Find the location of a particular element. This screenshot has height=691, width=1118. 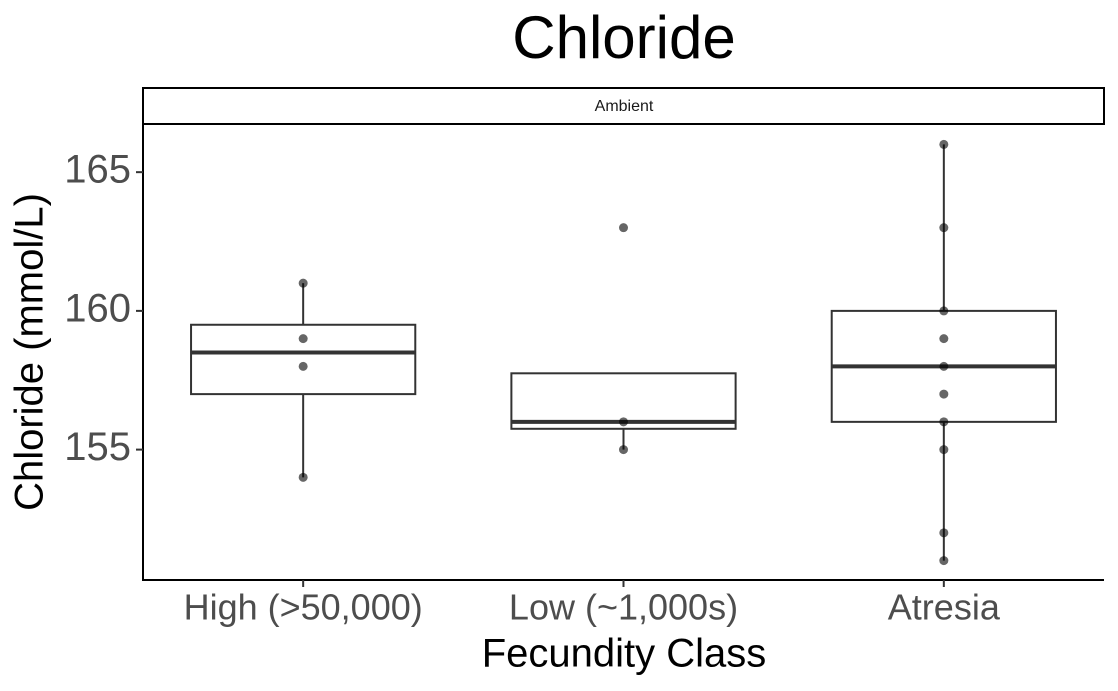

y-tick-label: 160 is located at coordinates (97, 308).